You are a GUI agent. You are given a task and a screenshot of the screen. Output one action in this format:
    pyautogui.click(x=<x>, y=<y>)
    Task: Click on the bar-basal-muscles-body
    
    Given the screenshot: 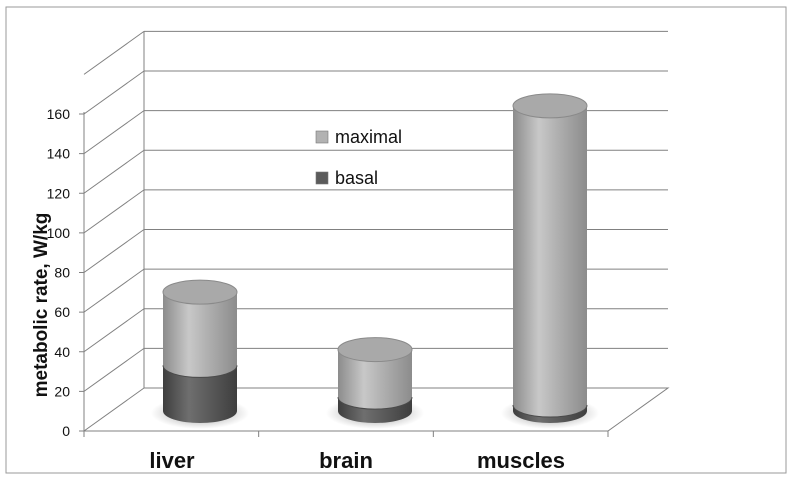 What is the action you would take?
    pyautogui.click(x=550, y=414)
    